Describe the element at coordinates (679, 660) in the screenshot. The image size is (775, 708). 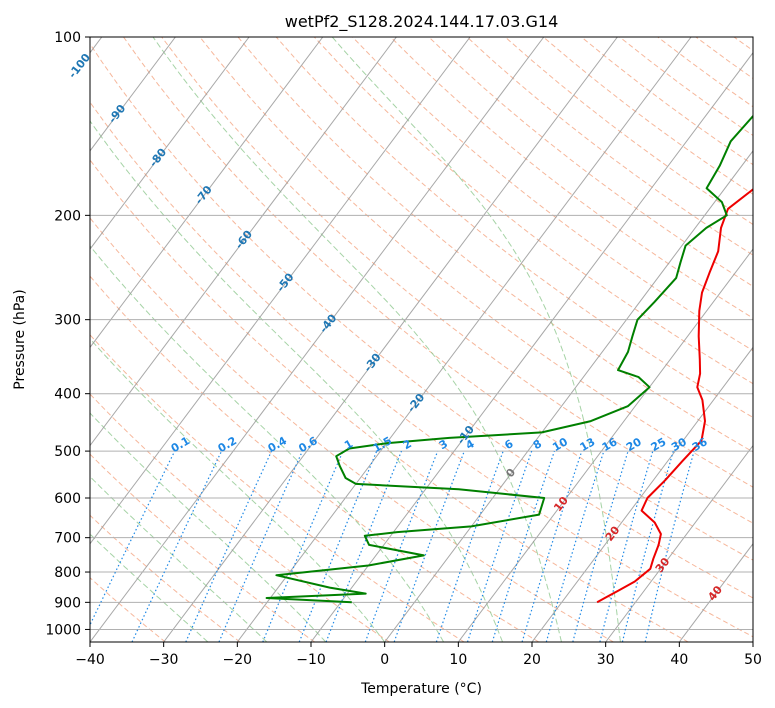
I see `x-tick-label: 40` at that location.